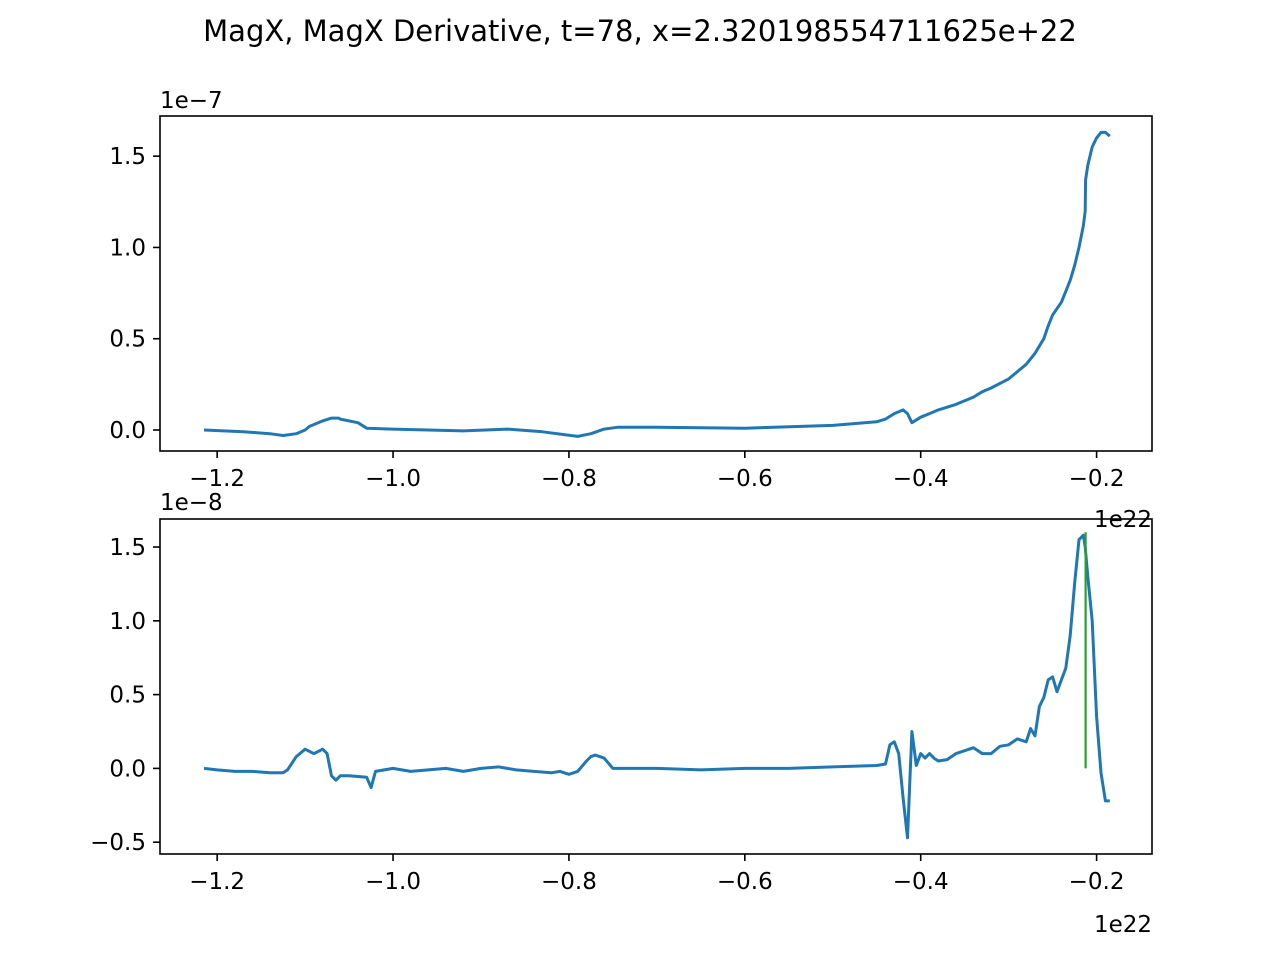 The image size is (1280, 960). What do you see at coordinates (191, 503) in the screenshot?
I see `y-offset-label: 1e−8` at bounding box center [191, 503].